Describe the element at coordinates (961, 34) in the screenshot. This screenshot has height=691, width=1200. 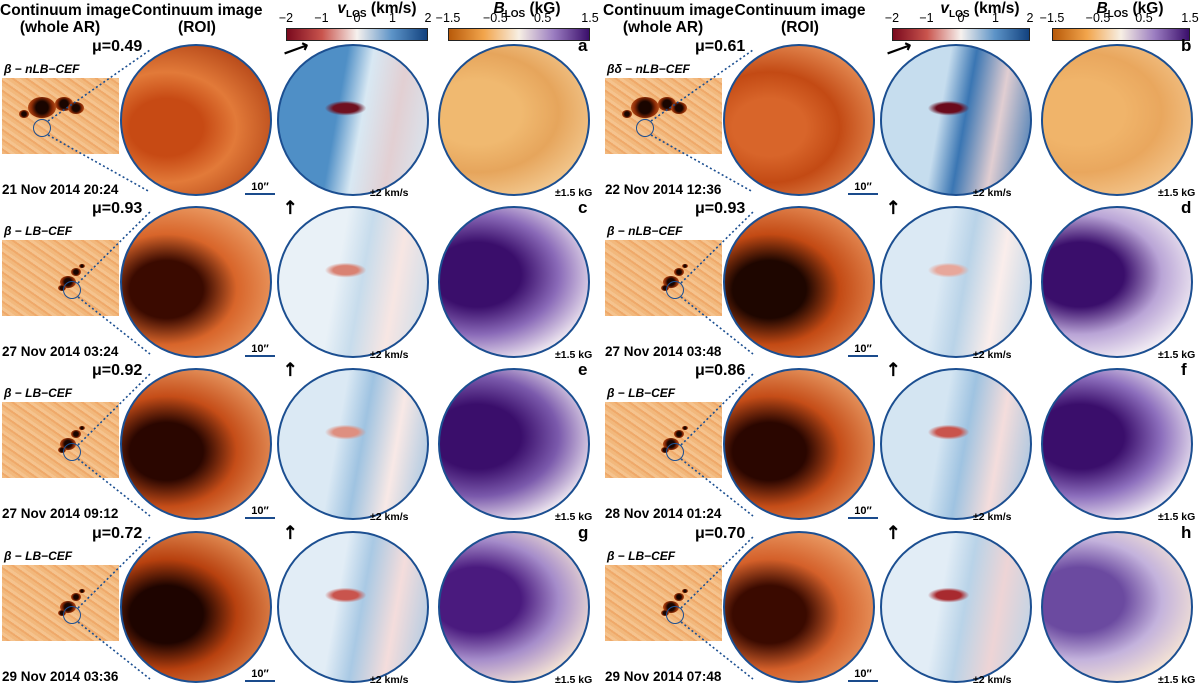
I see `vlos-colorbar-right` at that location.